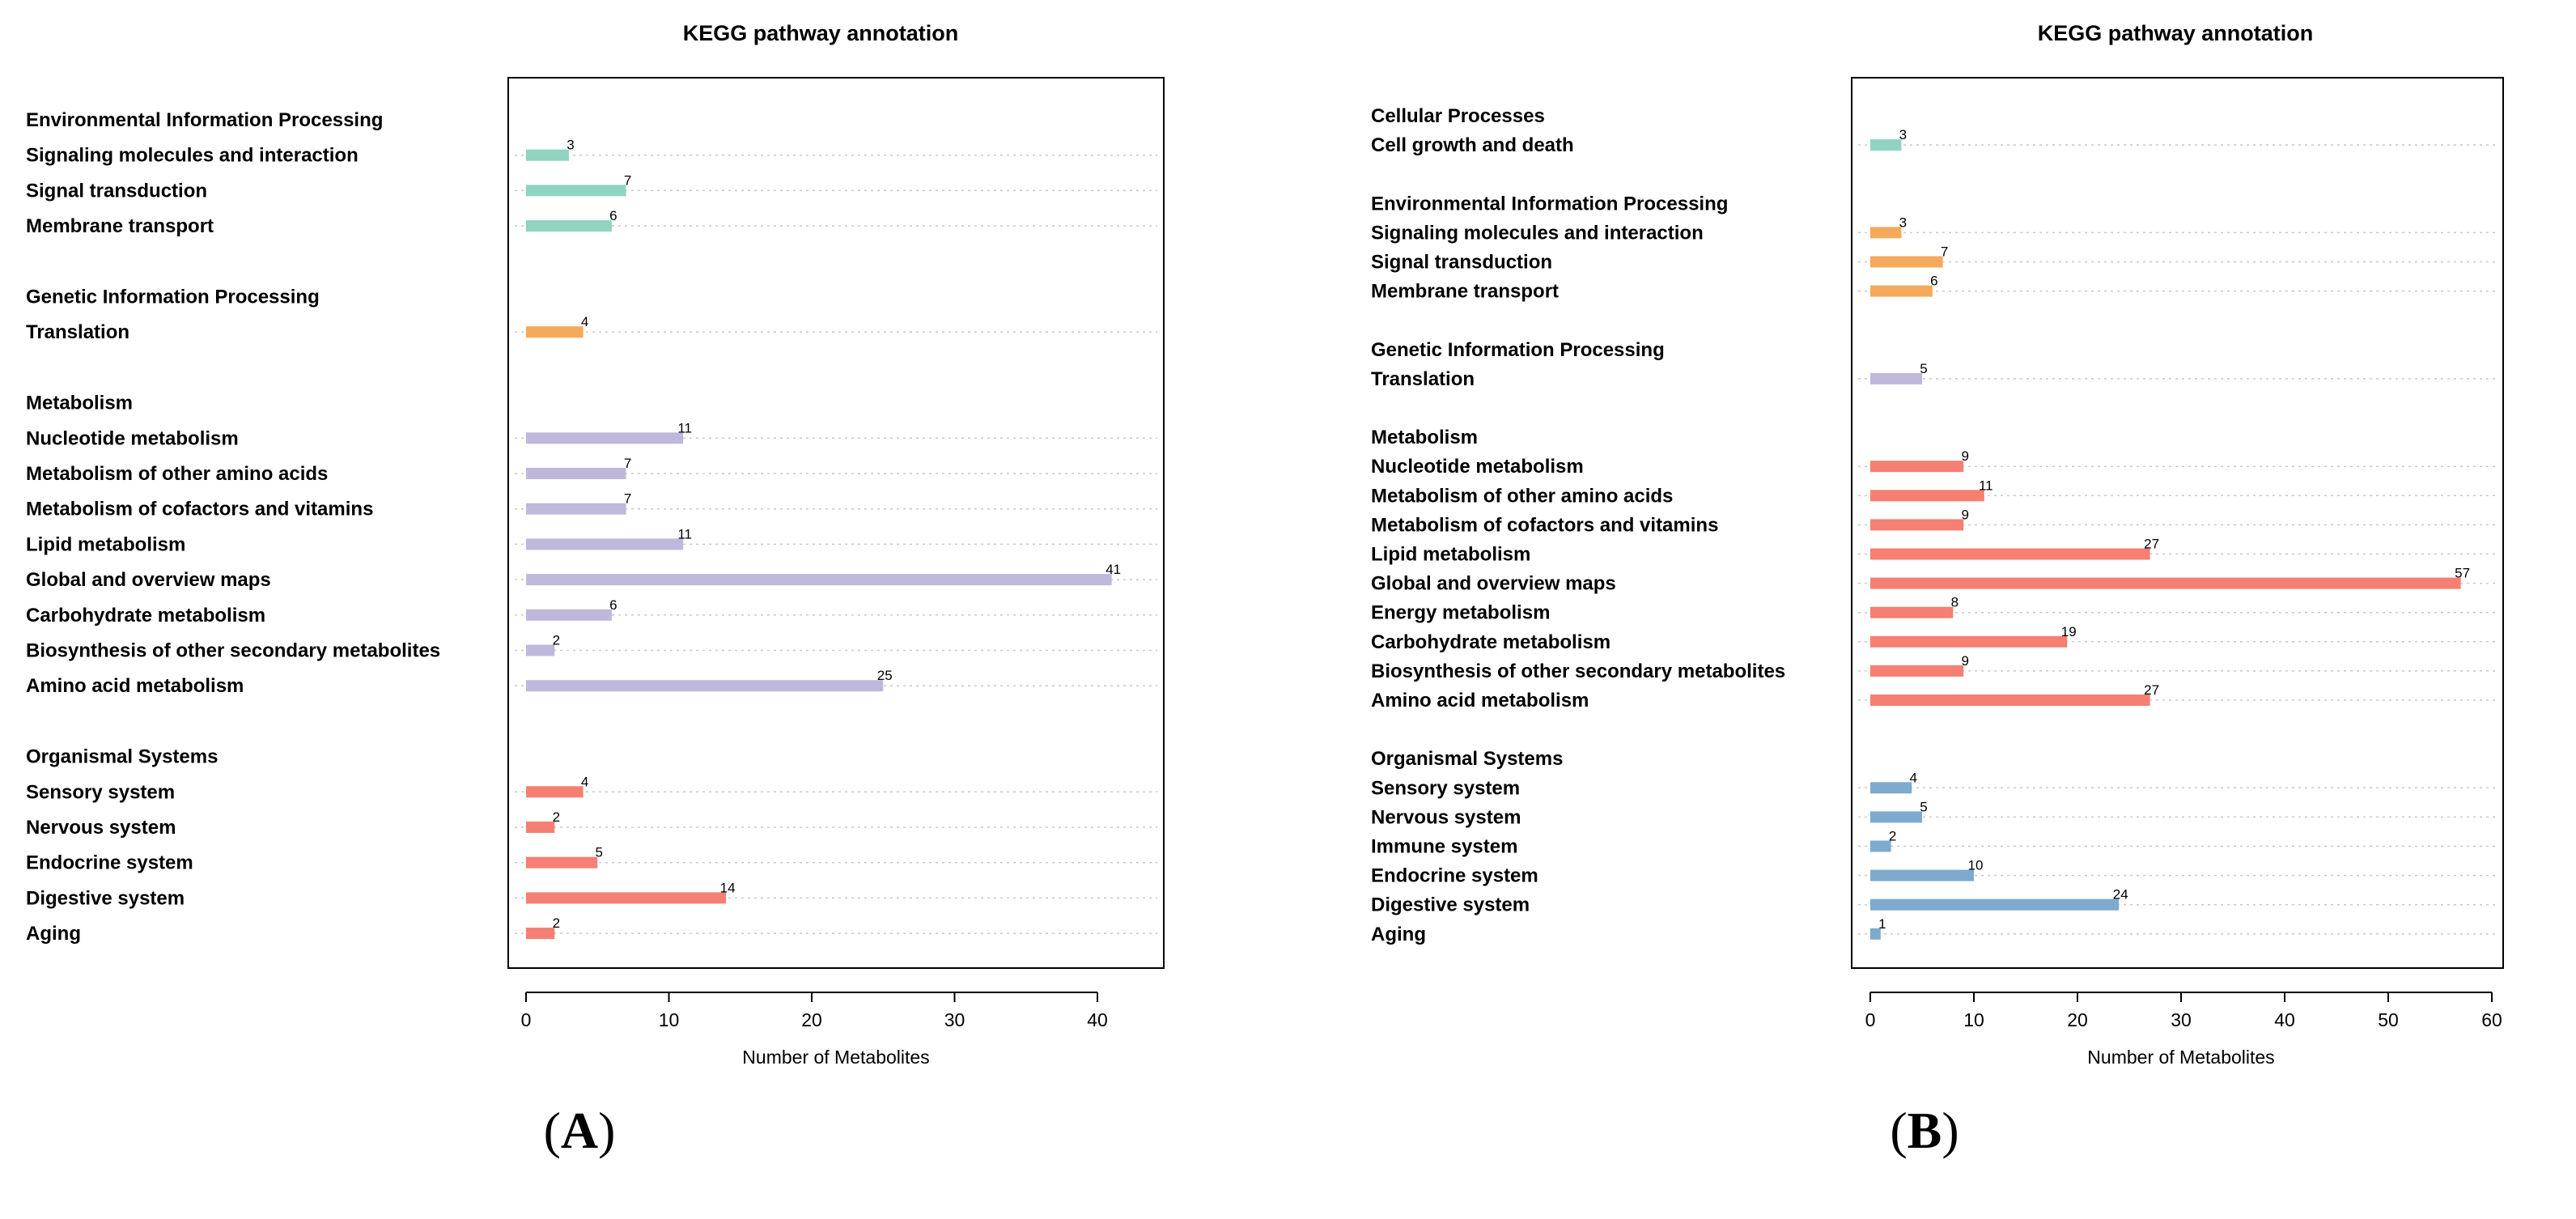 The image size is (2576, 1219). What do you see at coordinates (1973, 1019) in the screenshot?
I see `panel-b-x-tick-label-10: 10` at bounding box center [1973, 1019].